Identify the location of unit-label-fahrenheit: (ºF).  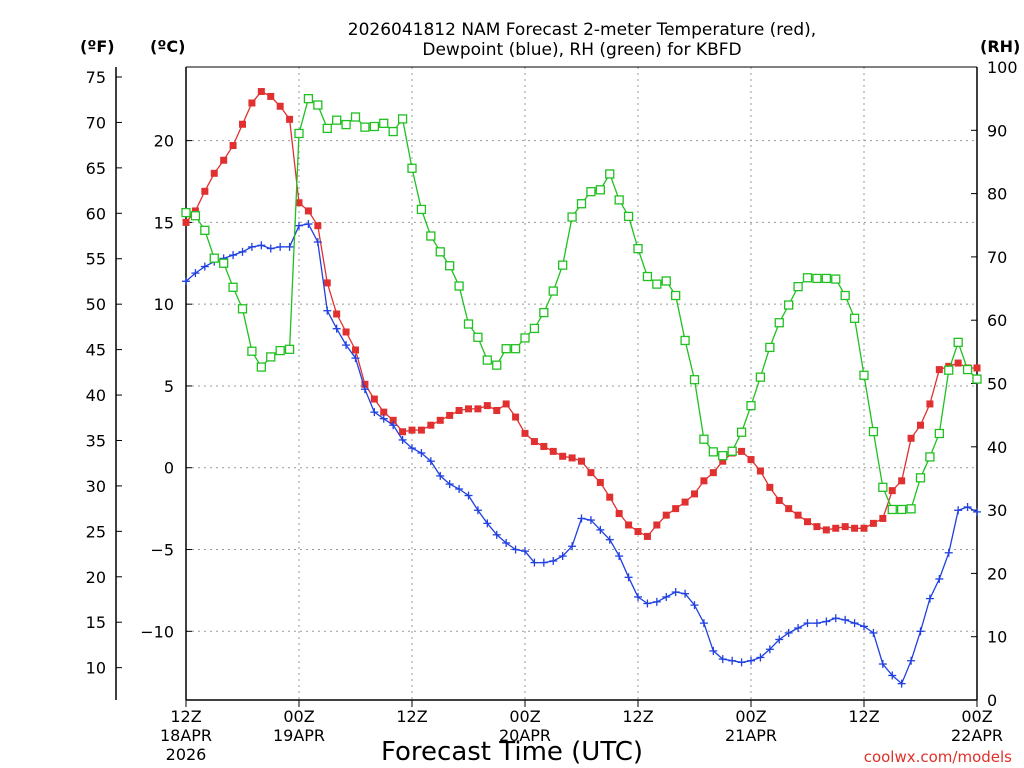
(97, 46).